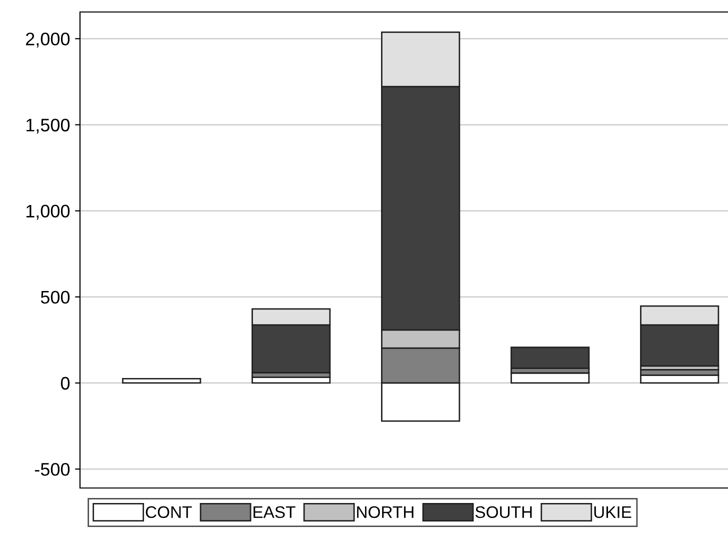 This screenshot has height=533, width=728. I want to click on y-tick-label: 1,000, so click(48, 212).